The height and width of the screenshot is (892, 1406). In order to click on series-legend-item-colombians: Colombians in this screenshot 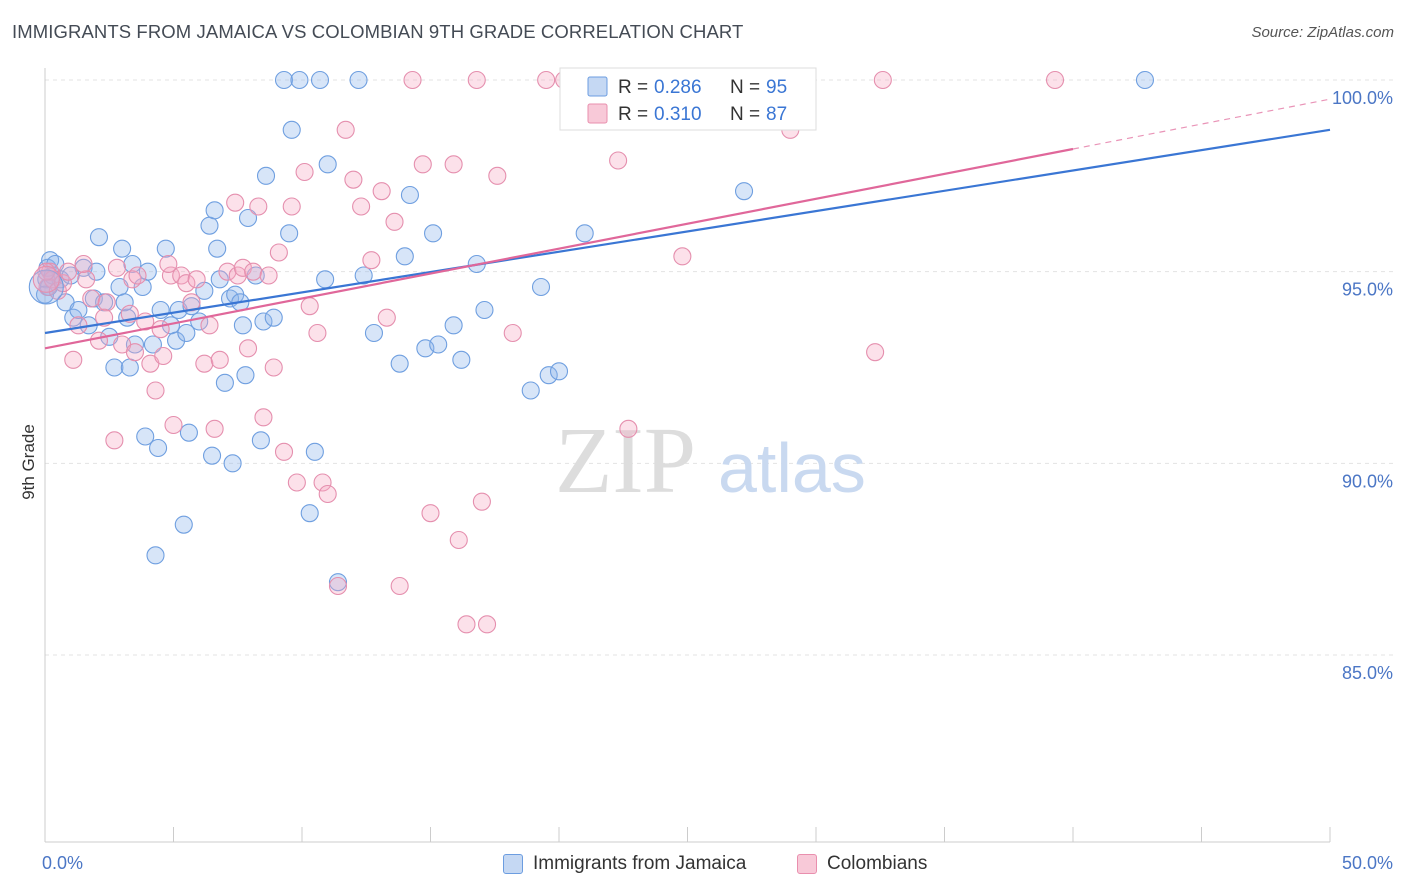, I will do `click(862, 864)`.